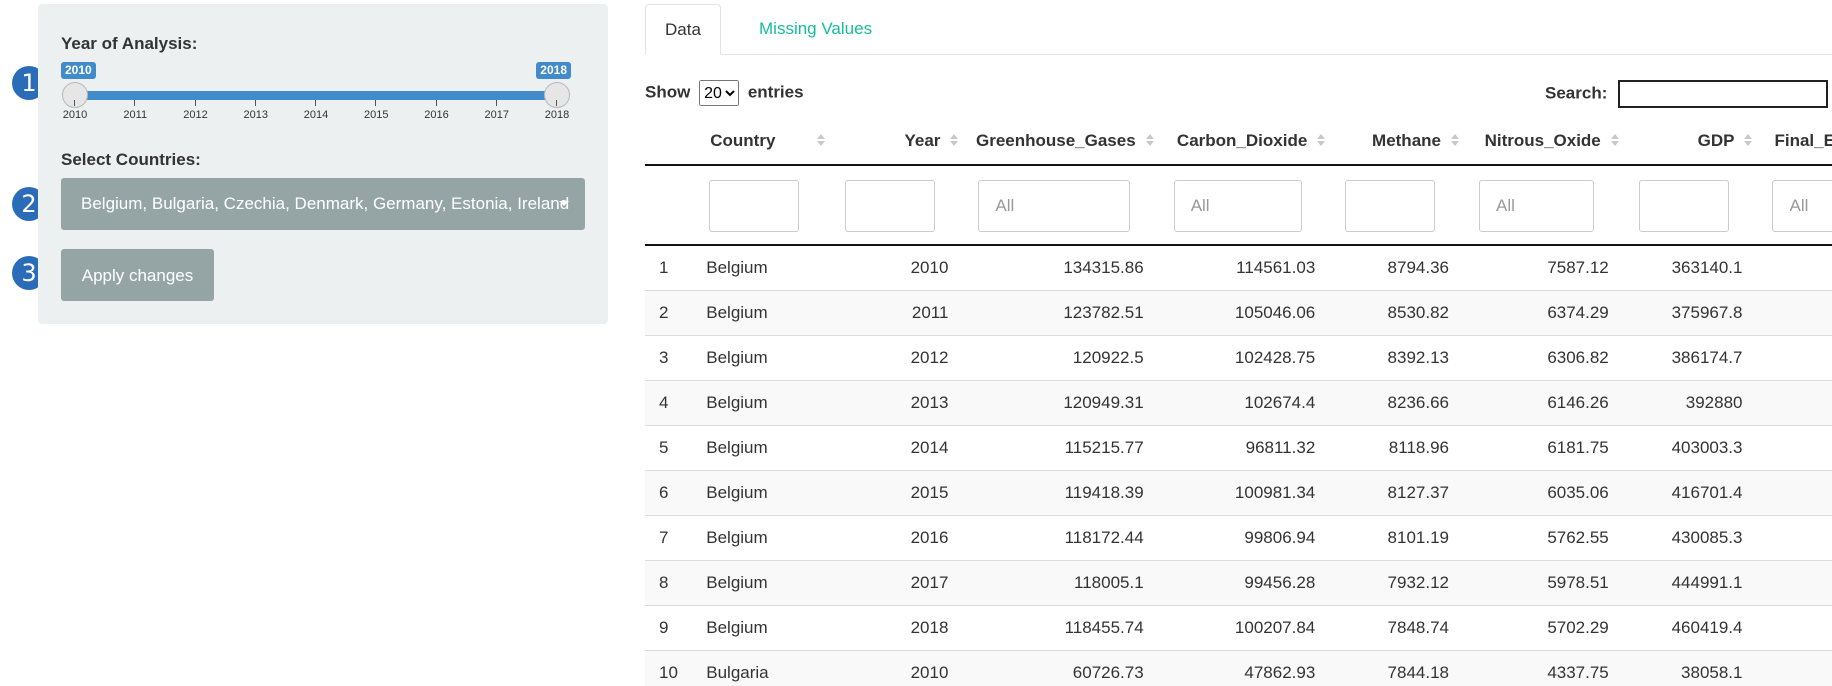 This screenshot has height=686, width=1832. Describe the element at coordinates (672, 583) in the screenshot. I see `row-index: 8` at that location.